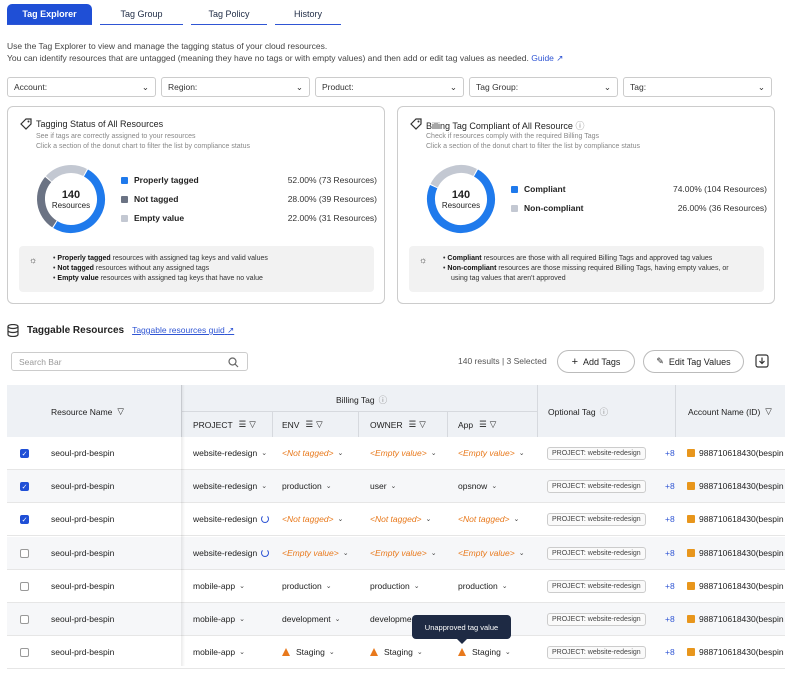  Describe the element at coordinates (160, 180) in the screenshot. I see `legend-properly-tagged: Properly tagged` at that location.